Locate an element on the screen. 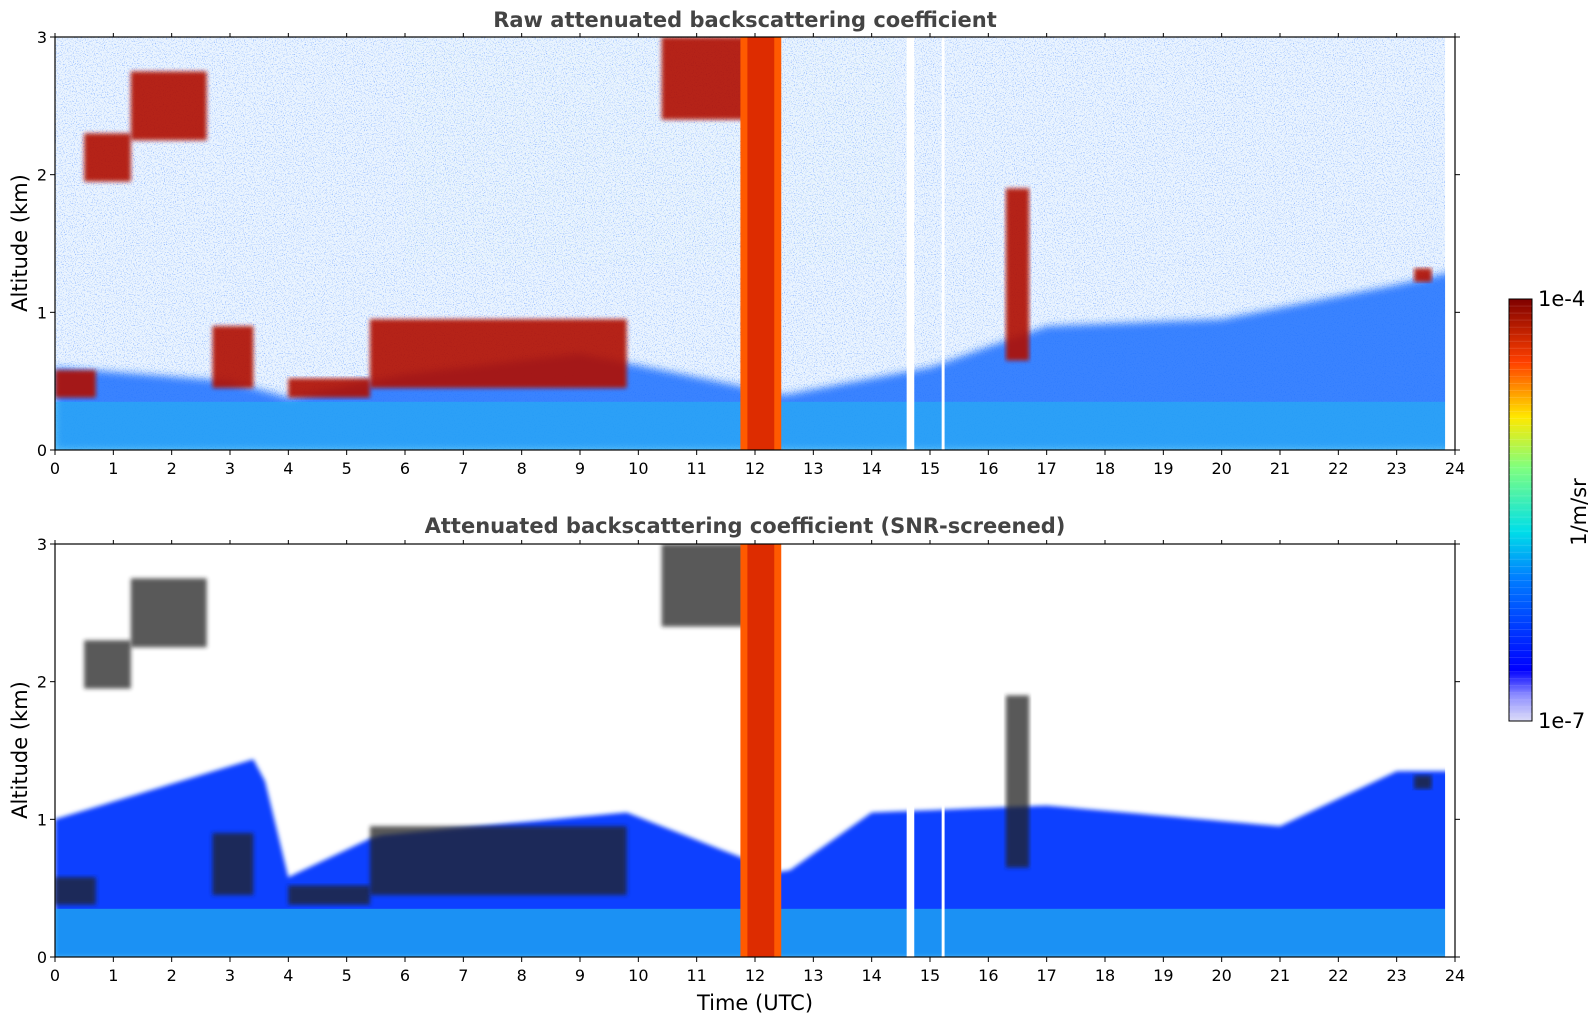 The height and width of the screenshot is (1020, 1595). precipitation-core is located at coordinates (761, 243).